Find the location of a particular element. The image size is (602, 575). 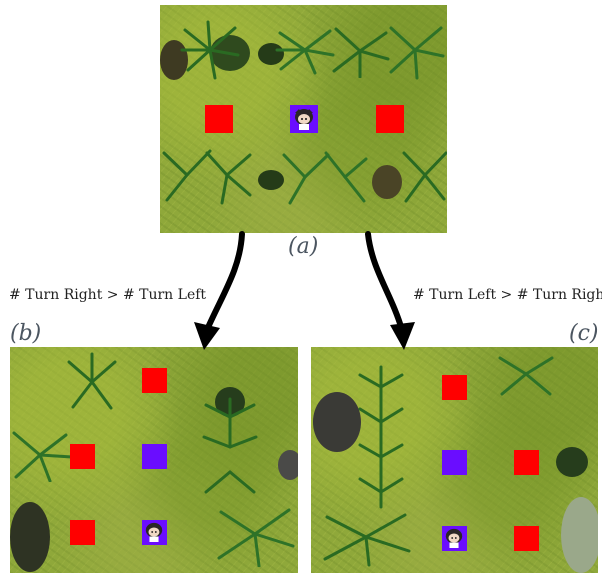

goal-tile-bottom-left is located at coordinates (82, 532).